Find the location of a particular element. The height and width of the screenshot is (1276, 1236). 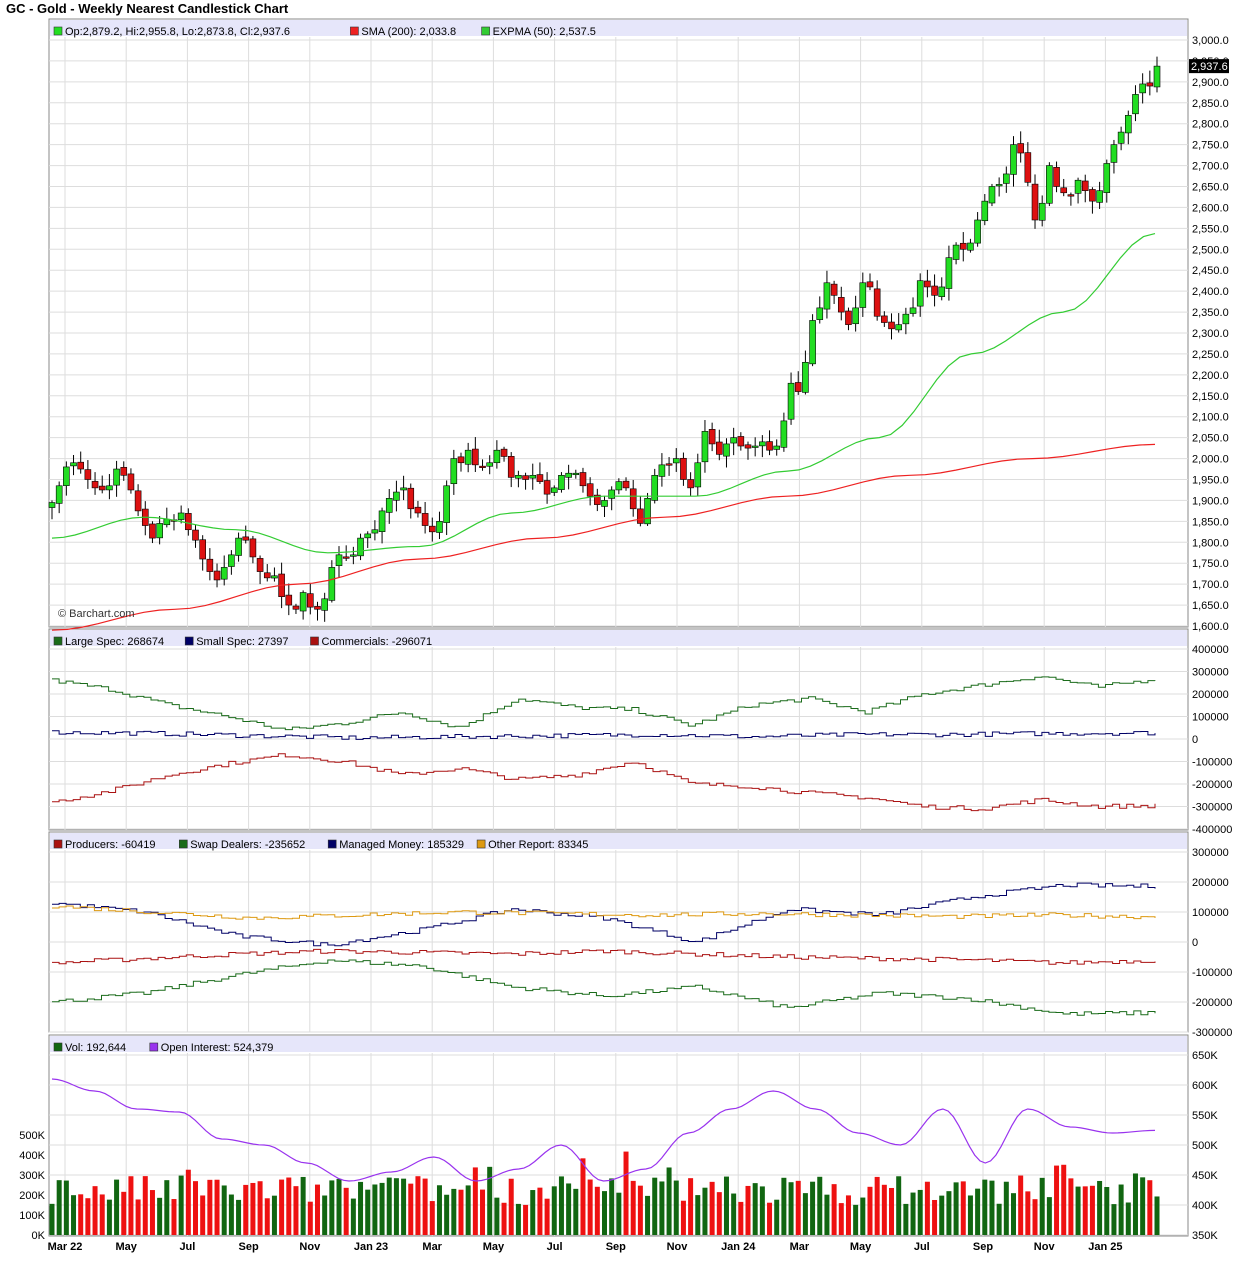

price-tick-label: 2,050.0 is located at coordinates (1210, 439).